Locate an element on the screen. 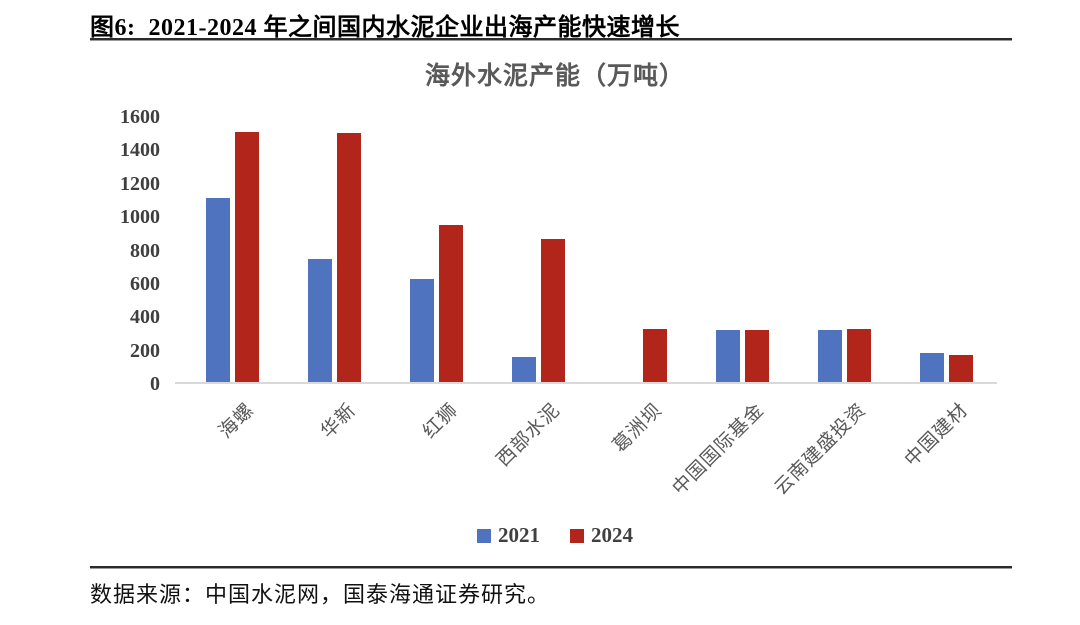 The height and width of the screenshot is (625, 1080). bar-2021-中国建材 is located at coordinates (931, 367).